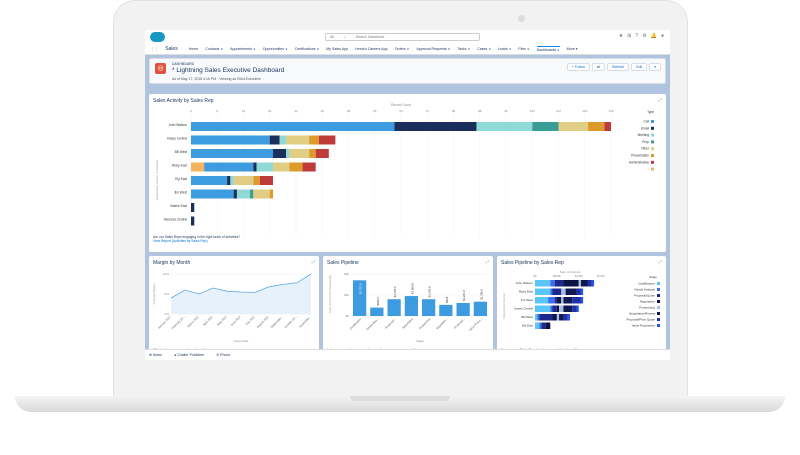  Describe the element at coordinates (484, 49) in the screenshot. I see `nav-item: Cases ∨` at that location.